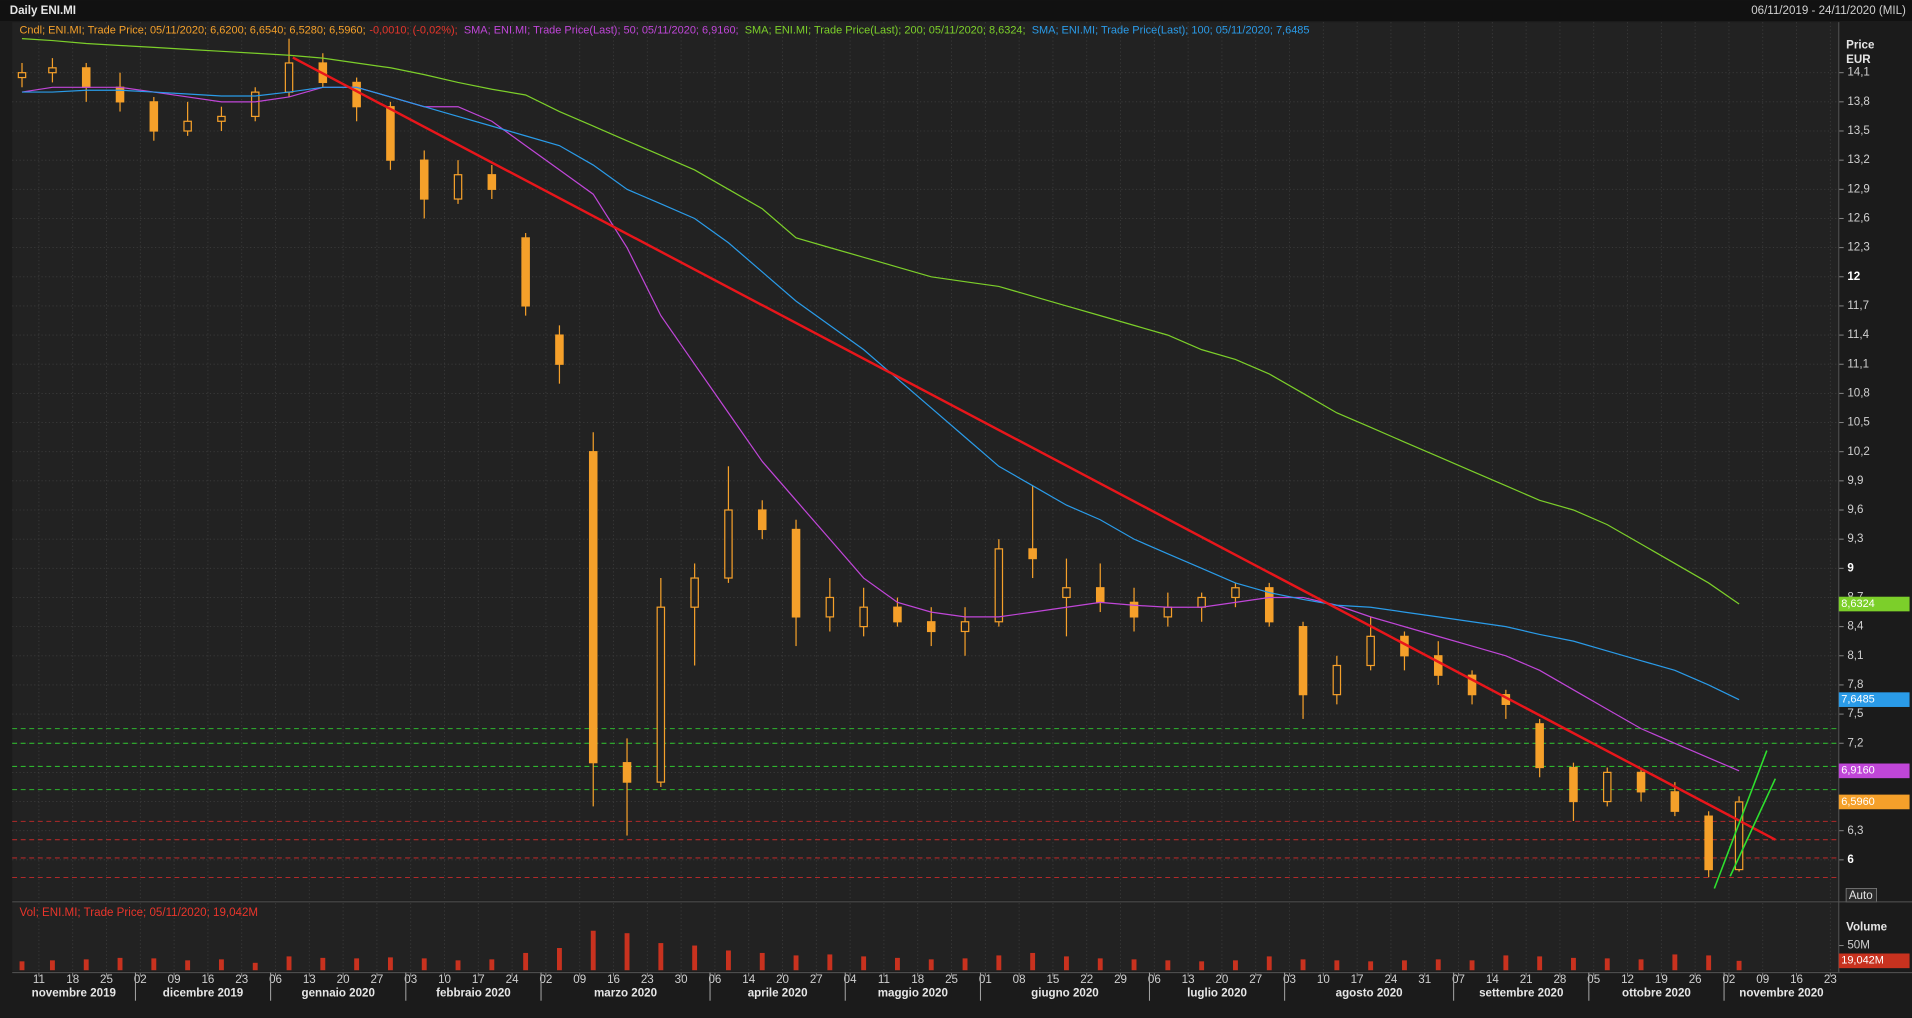 Image resolution: width=1912 pixels, height=1018 pixels. Describe the element at coordinates (1858, 102) in the screenshot. I see `y-tick-label: 13,8` at that location.